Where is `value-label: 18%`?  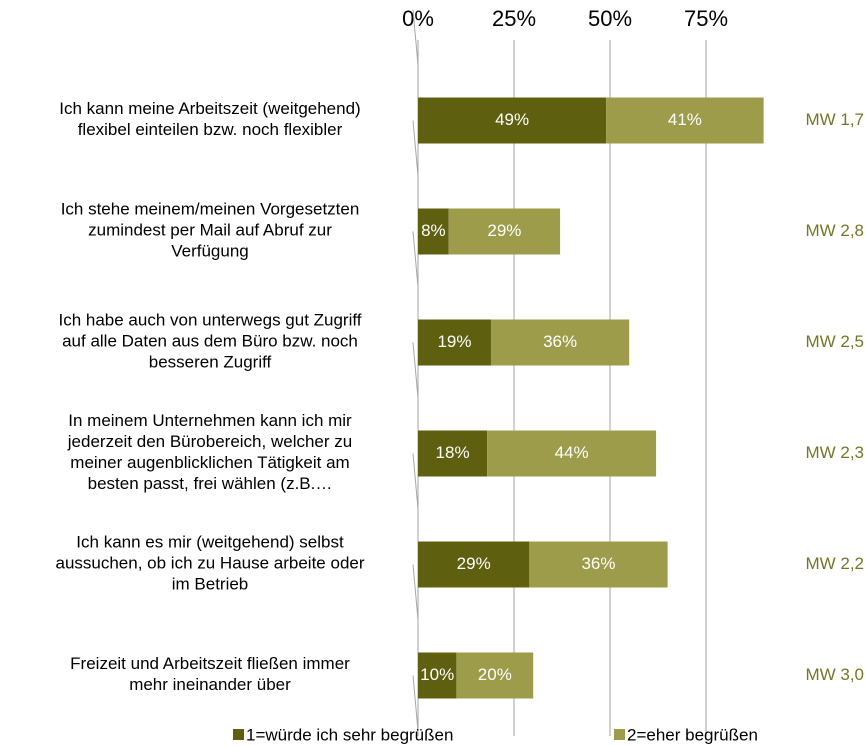
value-label: 18% is located at coordinates (453, 452).